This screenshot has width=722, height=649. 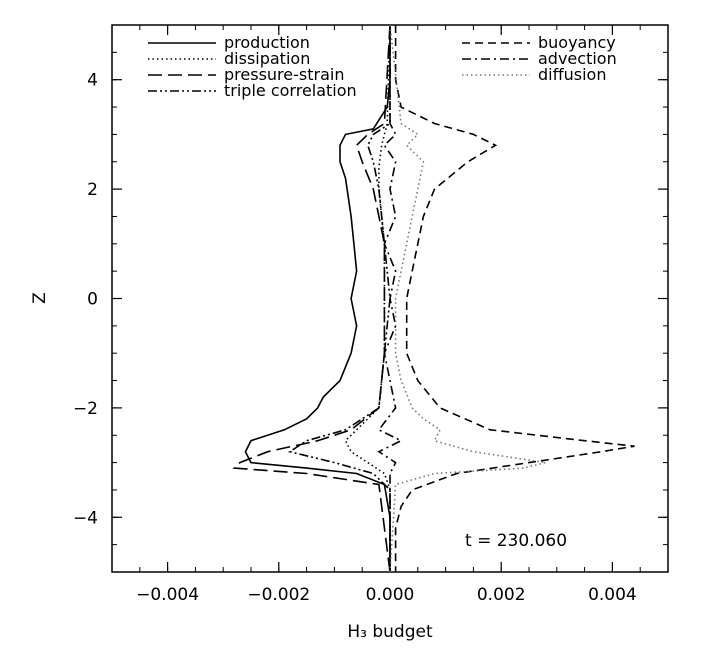 What do you see at coordinates (85, 518) in the screenshot?
I see `y-tick-label: −4` at bounding box center [85, 518].